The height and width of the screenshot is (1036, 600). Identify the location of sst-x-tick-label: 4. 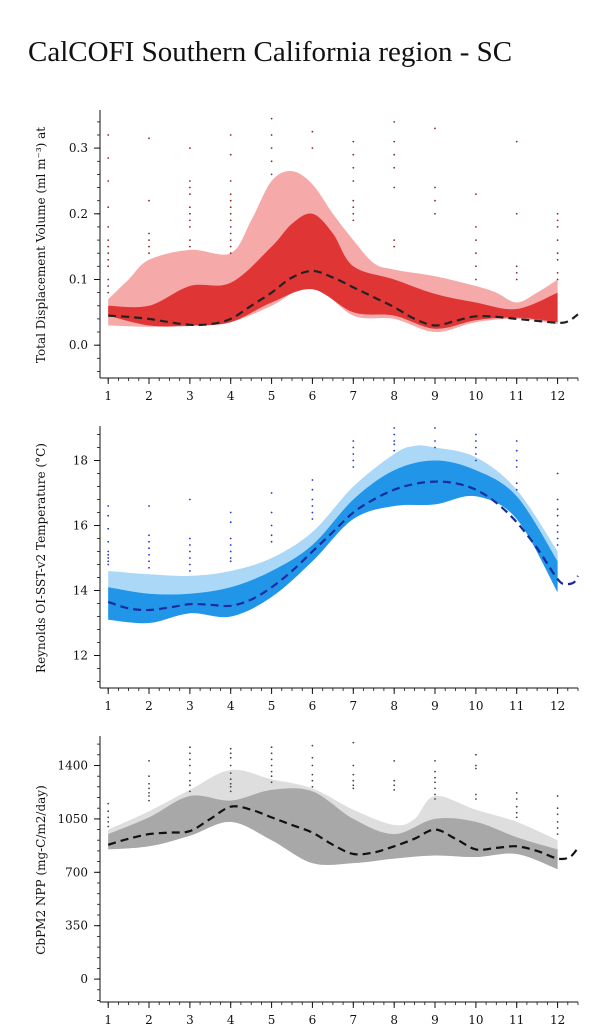
(231, 706).